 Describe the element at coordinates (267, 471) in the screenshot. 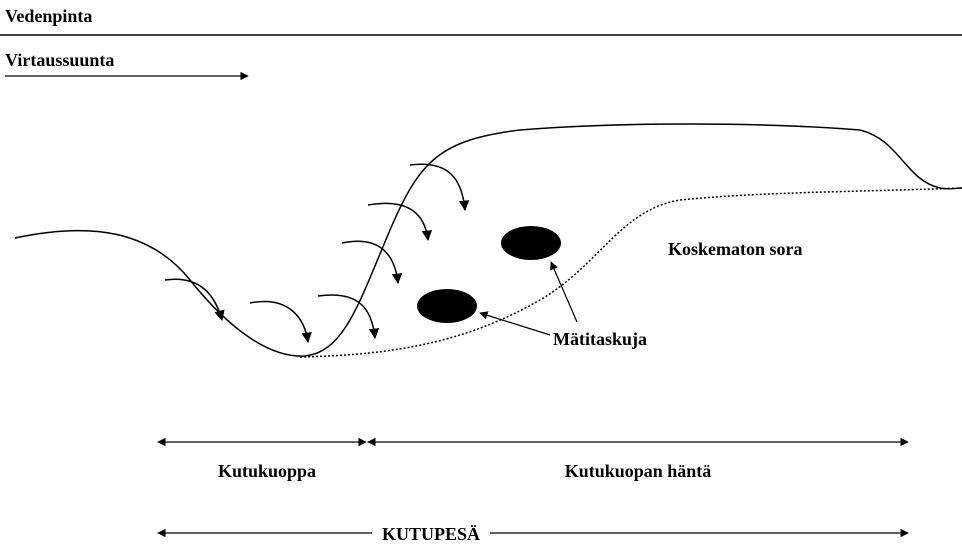

I see `pit-label: Kutukuoppa` at that location.